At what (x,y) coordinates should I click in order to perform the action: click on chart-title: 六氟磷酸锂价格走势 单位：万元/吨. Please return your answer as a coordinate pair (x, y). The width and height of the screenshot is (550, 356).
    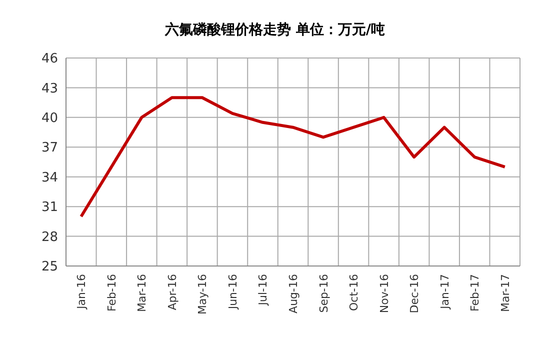
    Looking at the image, I should click on (274, 29).